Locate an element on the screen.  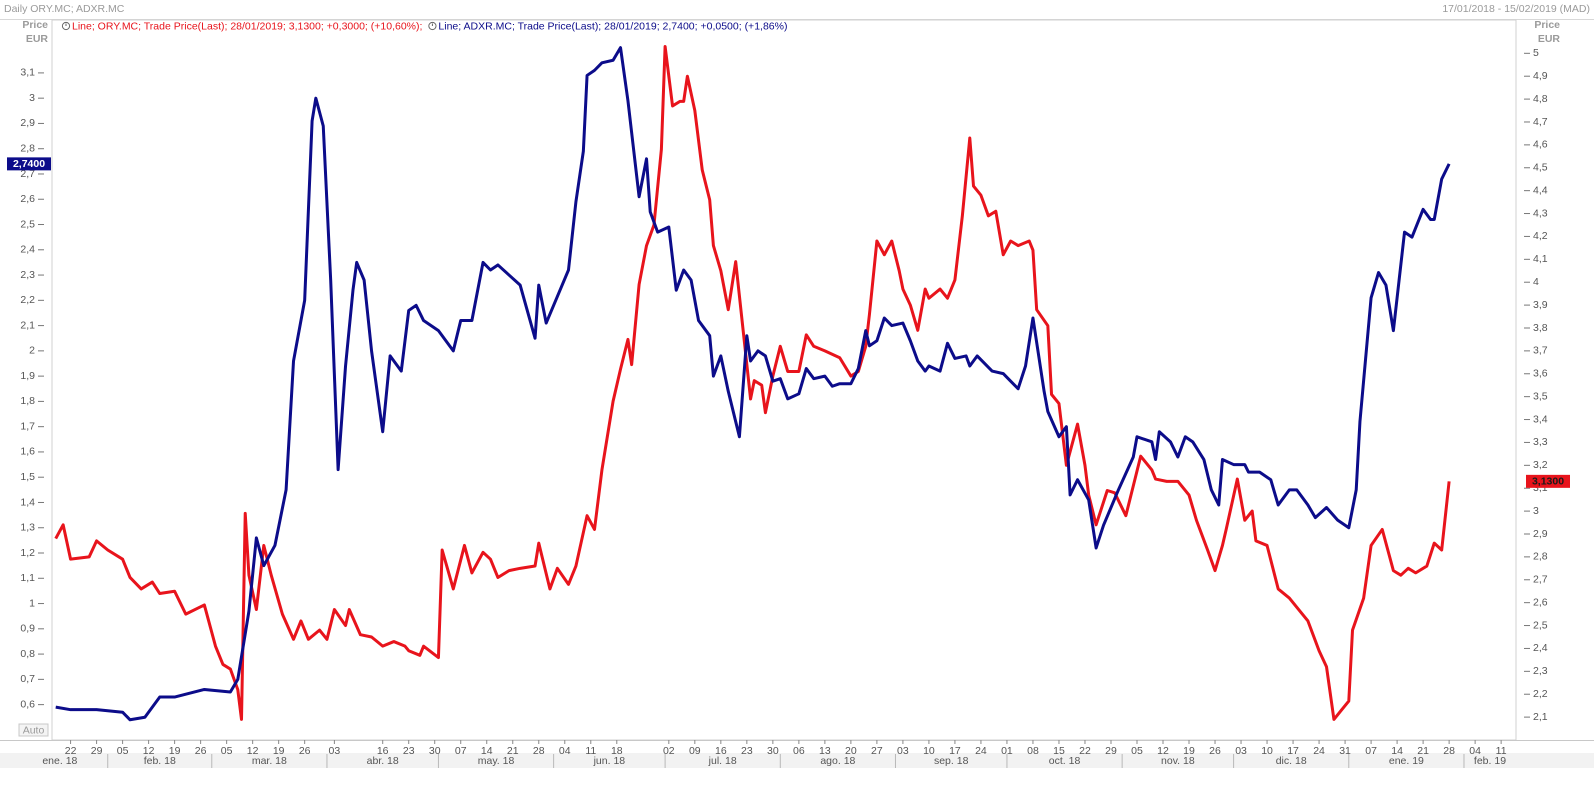
month-label: sep. 18 is located at coordinates (951, 761).